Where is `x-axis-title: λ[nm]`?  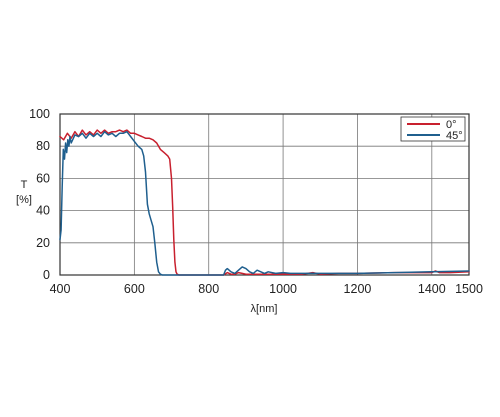 x-axis-title: λ[nm] is located at coordinates (264, 309).